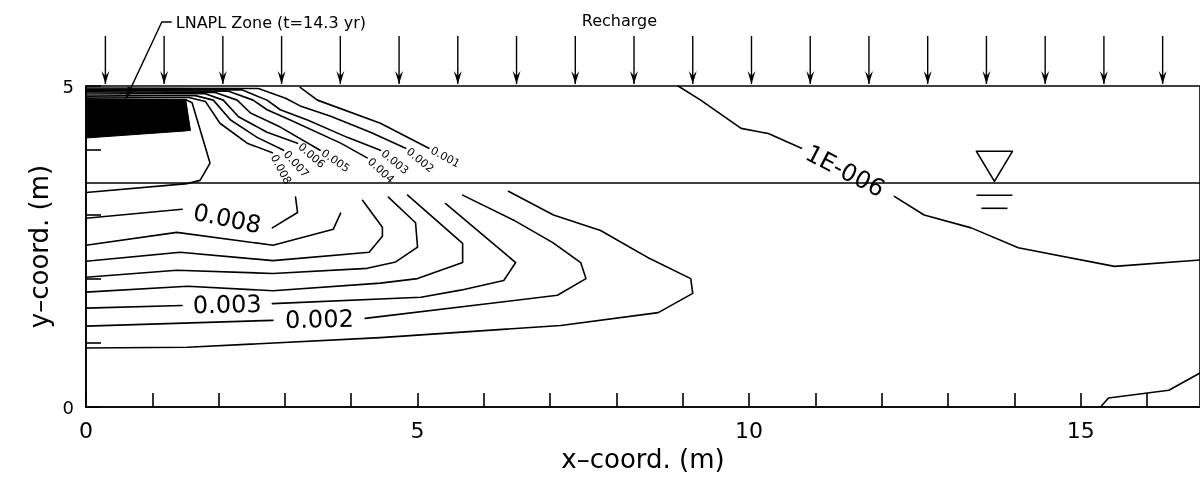 The height and width of the screenshot is (486, 1200). I want to click on x-tick-label: 5, so click(417, 430).